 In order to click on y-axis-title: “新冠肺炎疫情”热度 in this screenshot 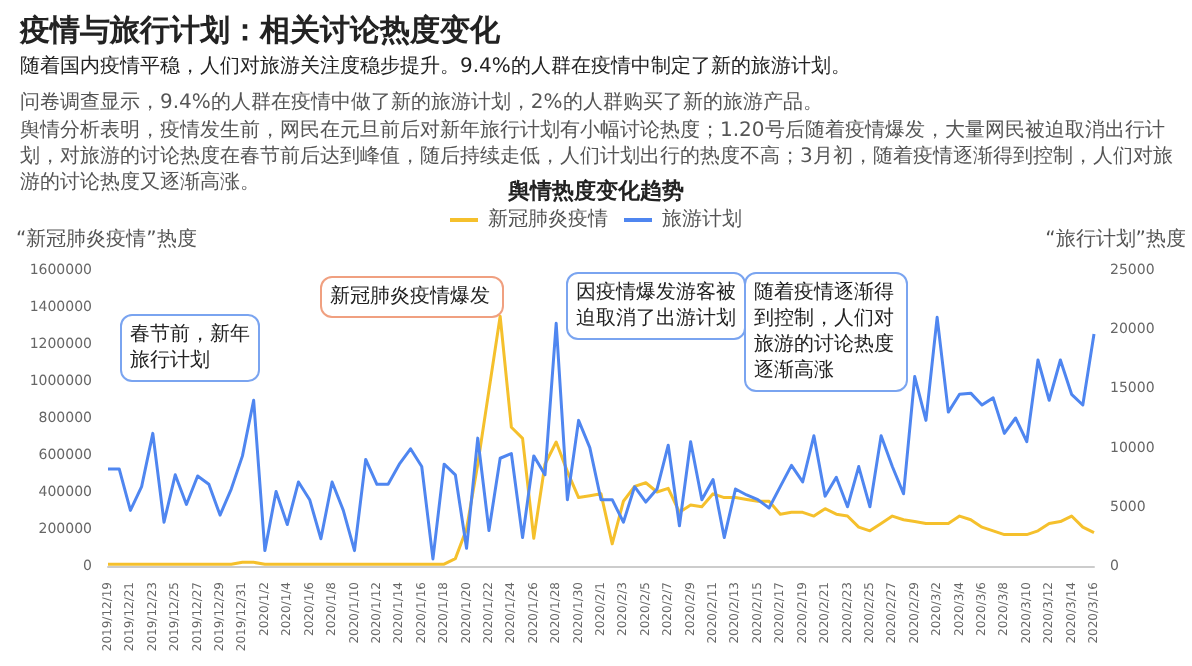, I will do `click(106, 239)`.